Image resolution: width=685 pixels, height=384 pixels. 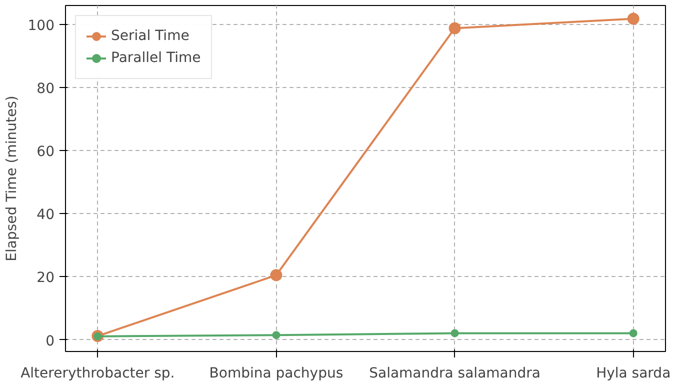 I want to click on x-tick-label: Bombina pachypus, so click(x=276, y=374).